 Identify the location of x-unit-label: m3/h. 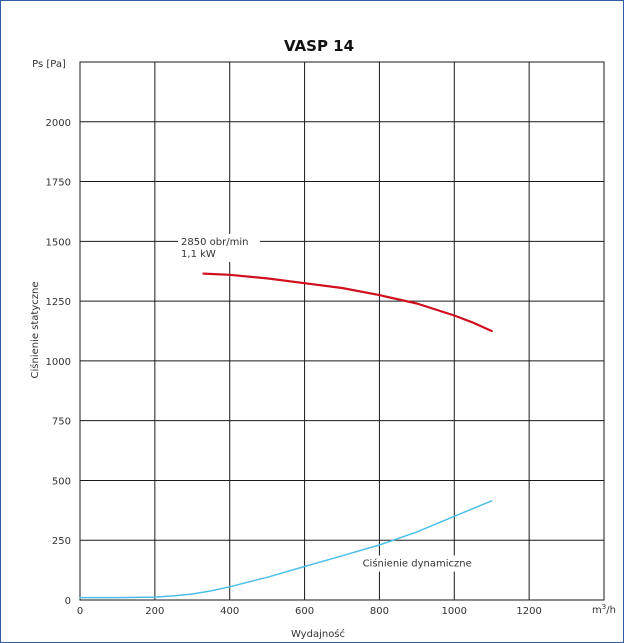
(604, 609).